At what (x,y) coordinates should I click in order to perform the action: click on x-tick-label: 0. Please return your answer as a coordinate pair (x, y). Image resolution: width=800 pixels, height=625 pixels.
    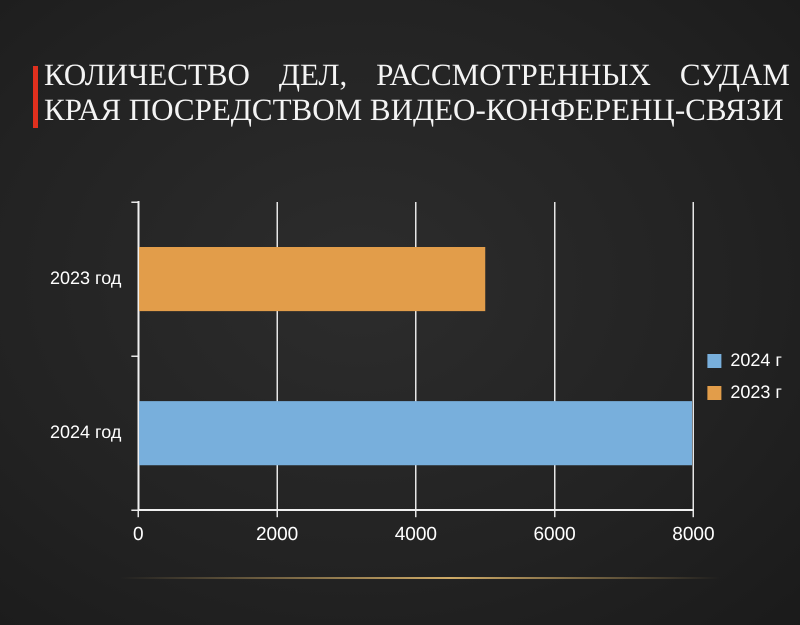
    Looking at the image, I should click on (138, 534).